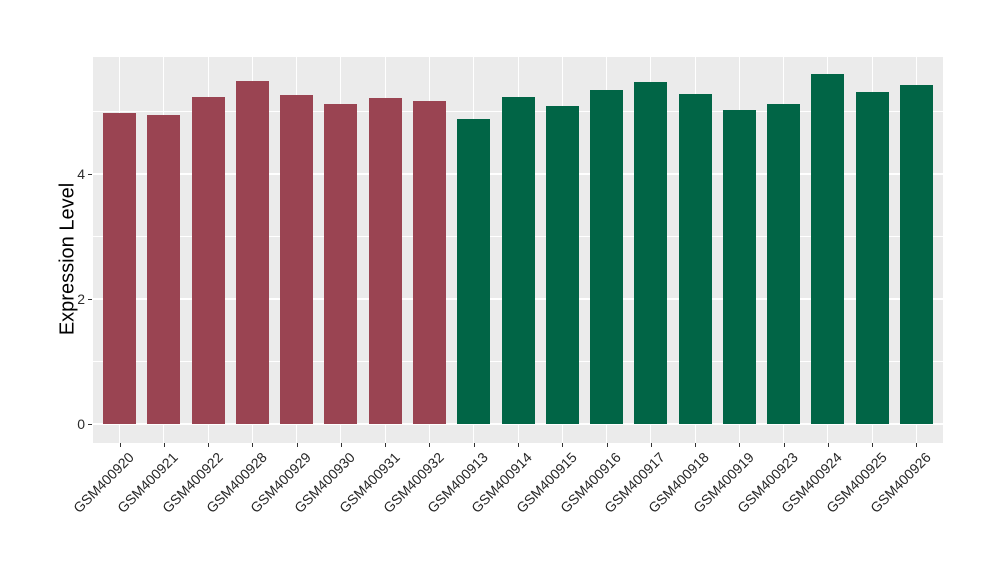 The height and width of the screenshot is (580, 1000). Describe the element at coordinates (120, 268) in the screenshot. I see `bar-GSM400920` at that location.